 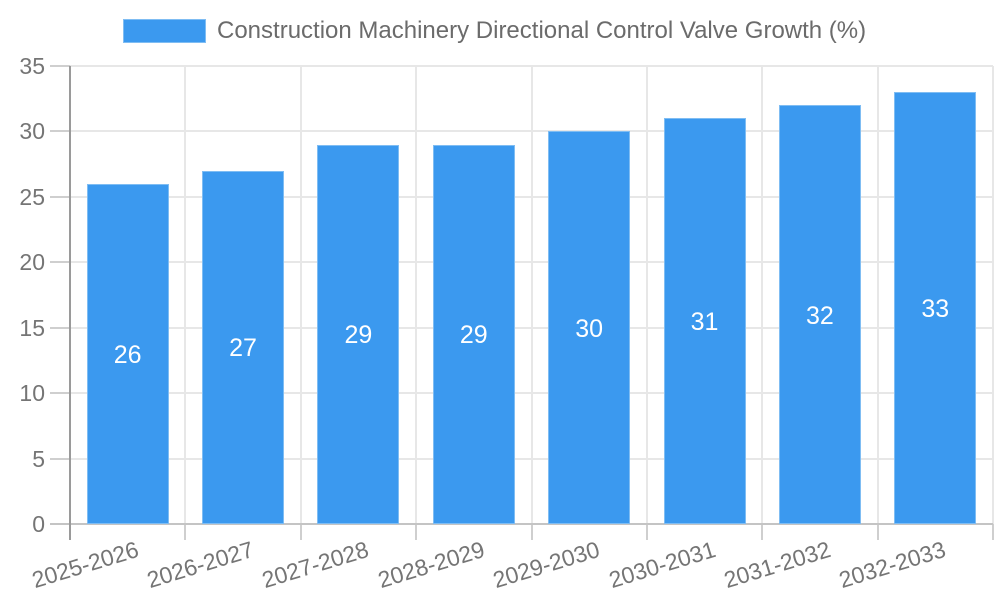 What do you see at coordinates (32, 196) in the screenshot?
I see `y-axis-tick-label: 25` at bounding box center [32, 196].